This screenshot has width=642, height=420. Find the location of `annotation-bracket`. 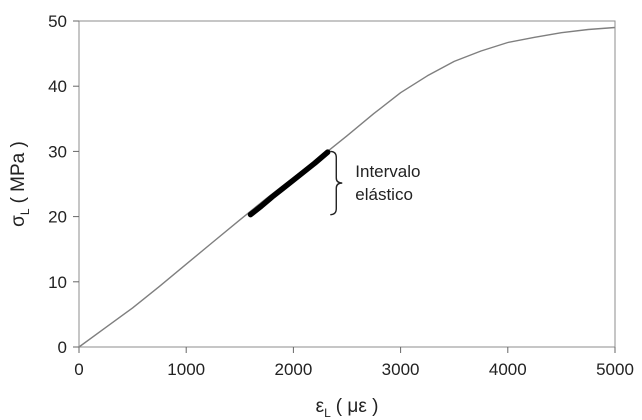

annotation-bracket is located at coordinates (336, 183).